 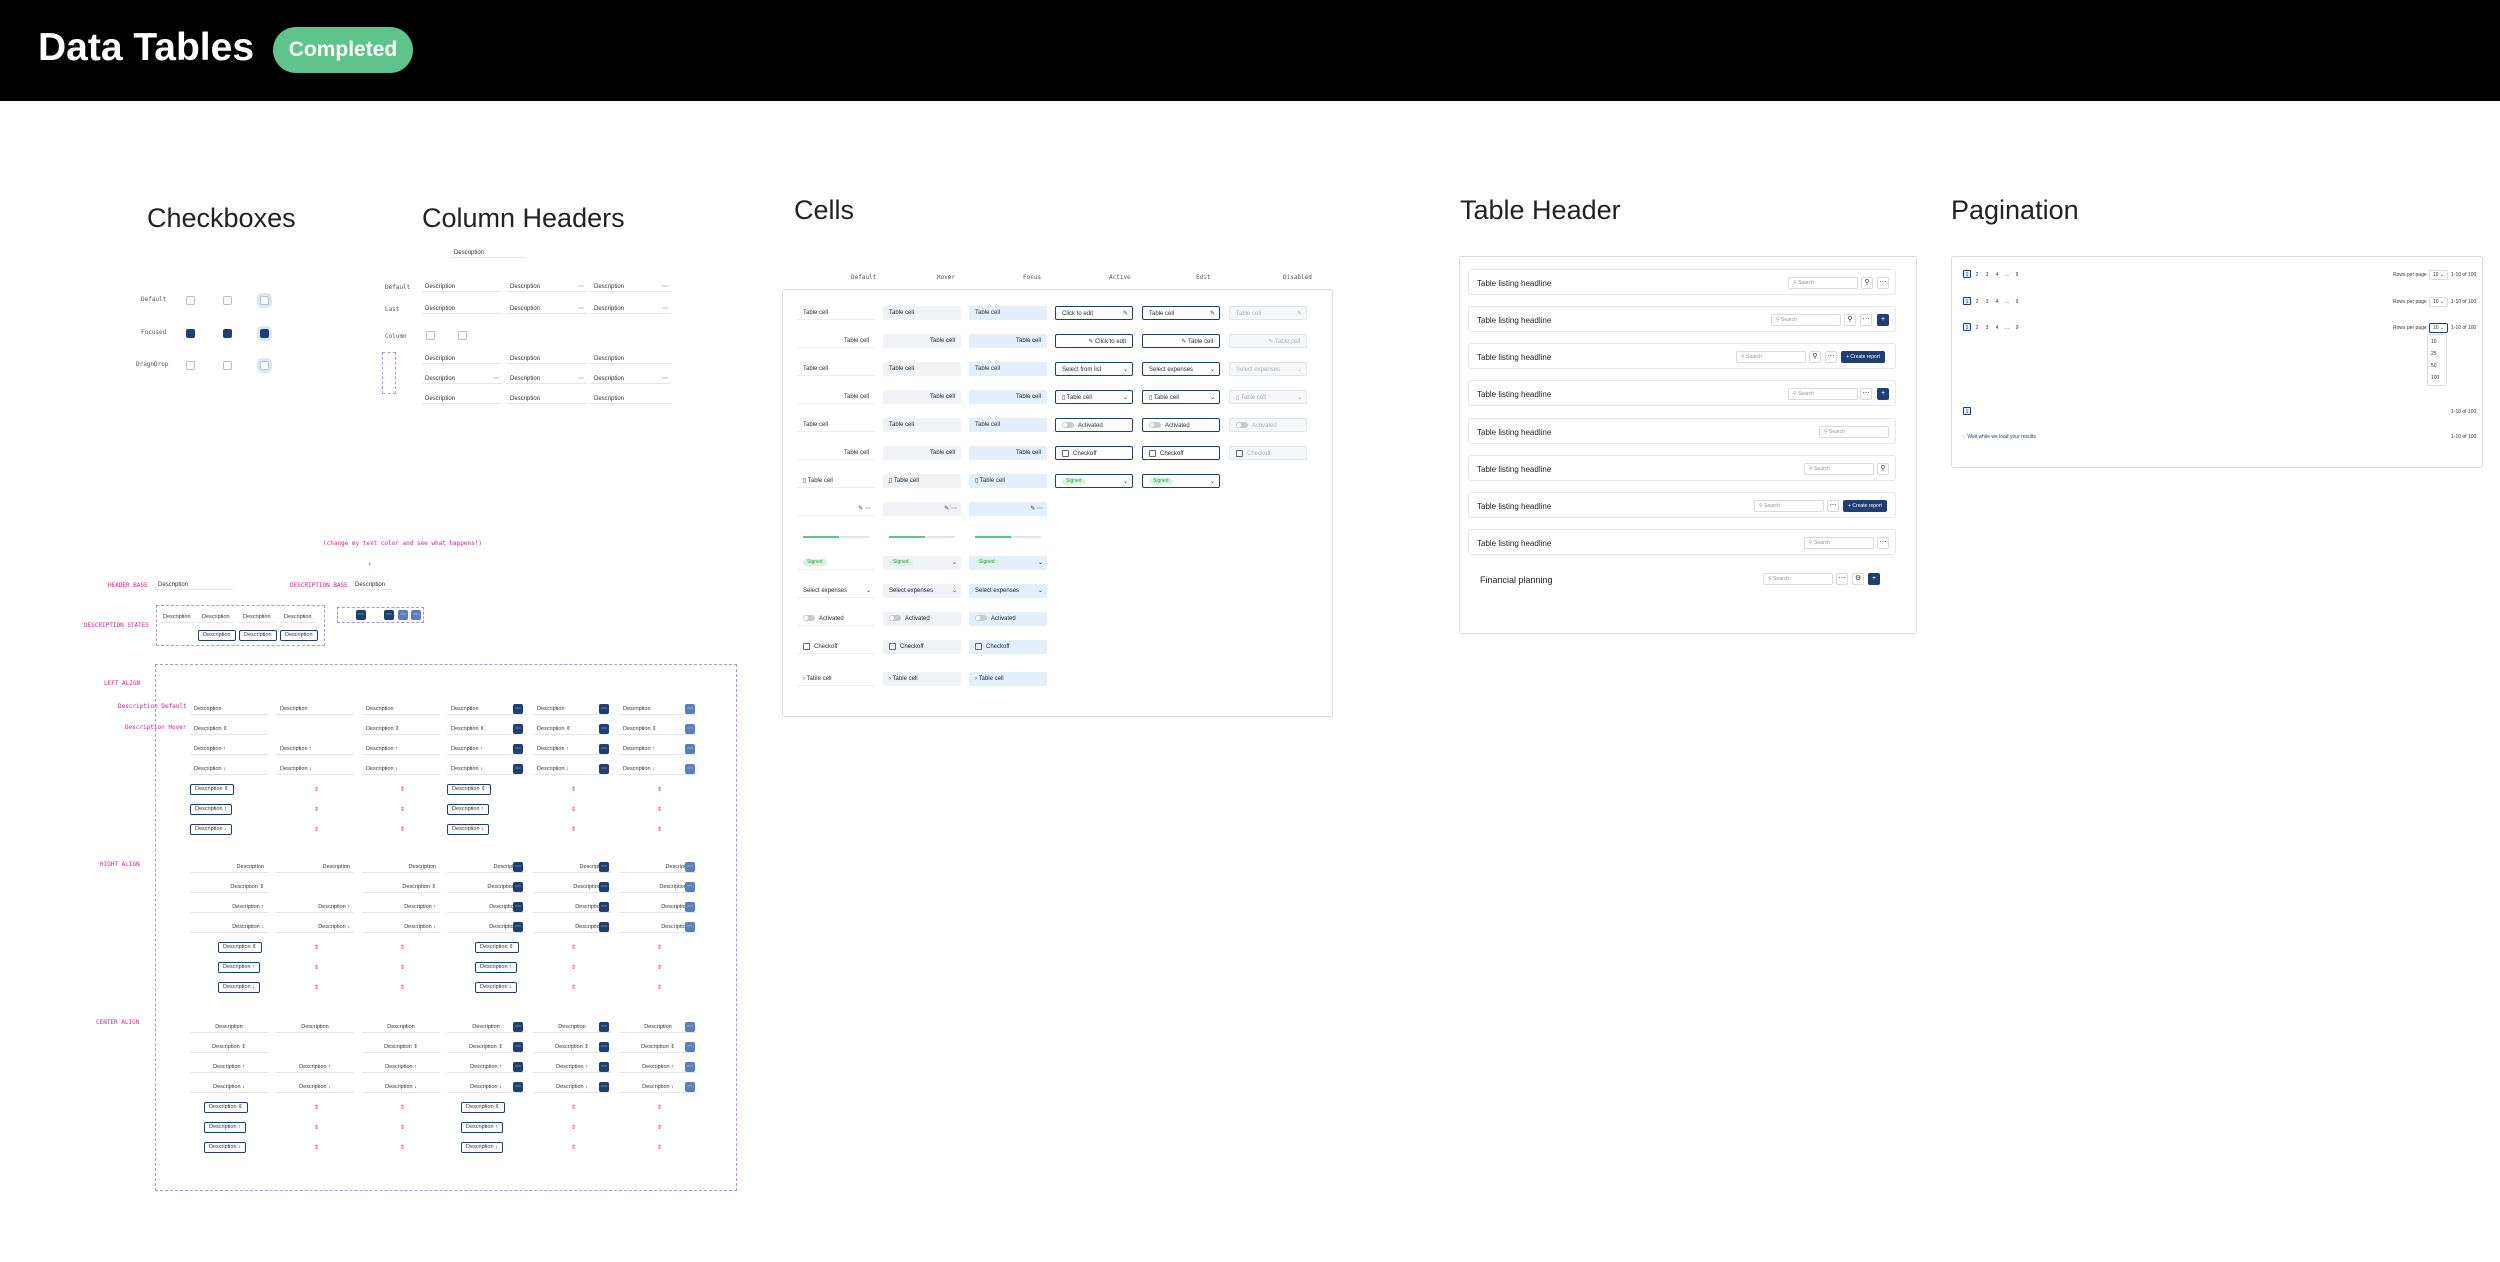 I want to click on menu-option: 25, so click(x=2434, y=354).